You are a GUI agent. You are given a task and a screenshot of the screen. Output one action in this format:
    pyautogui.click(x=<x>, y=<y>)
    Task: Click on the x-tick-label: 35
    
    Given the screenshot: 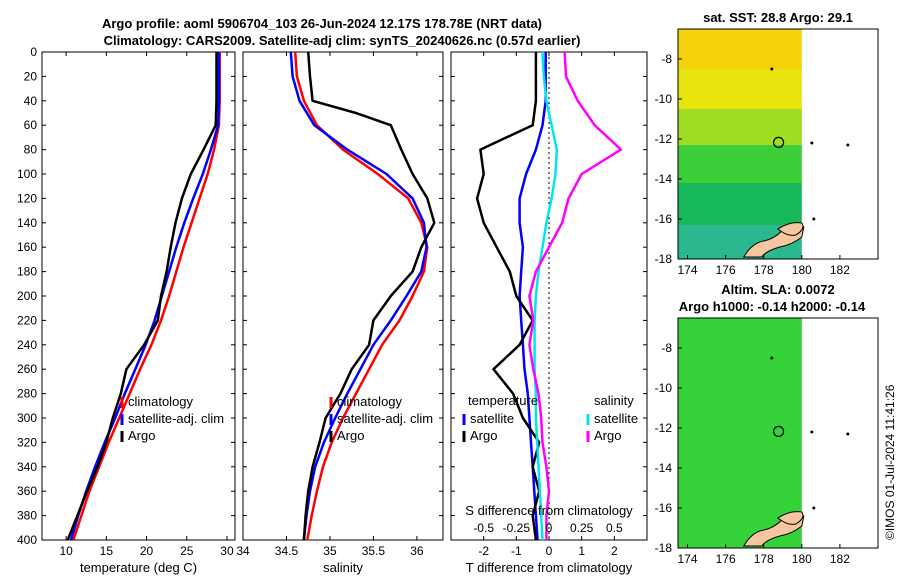 What is the action you would take?
    pyautogui.click(x=330, y=551)
    